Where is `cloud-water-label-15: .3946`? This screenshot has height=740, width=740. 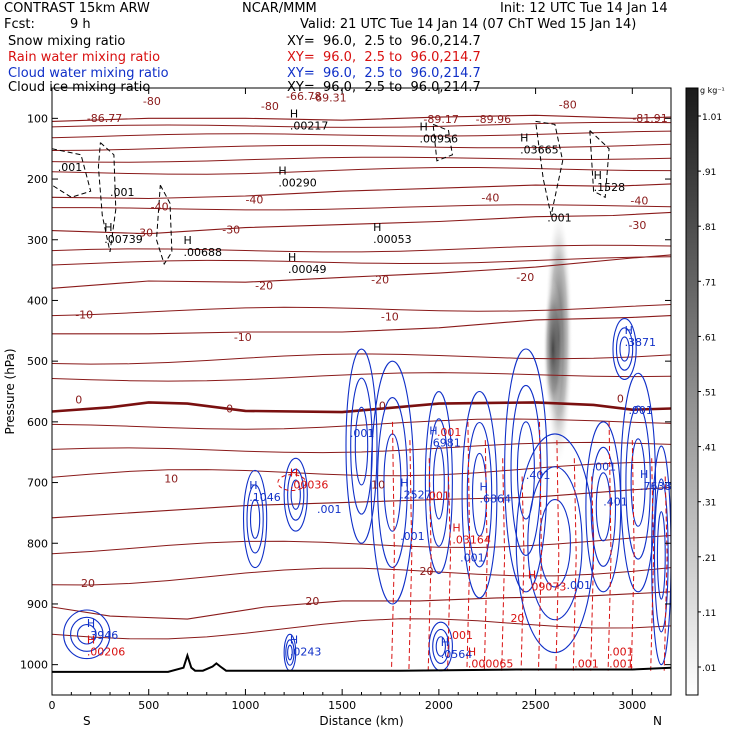
cloud-water-label-15: .3946 is located at coordinates (103, 635).